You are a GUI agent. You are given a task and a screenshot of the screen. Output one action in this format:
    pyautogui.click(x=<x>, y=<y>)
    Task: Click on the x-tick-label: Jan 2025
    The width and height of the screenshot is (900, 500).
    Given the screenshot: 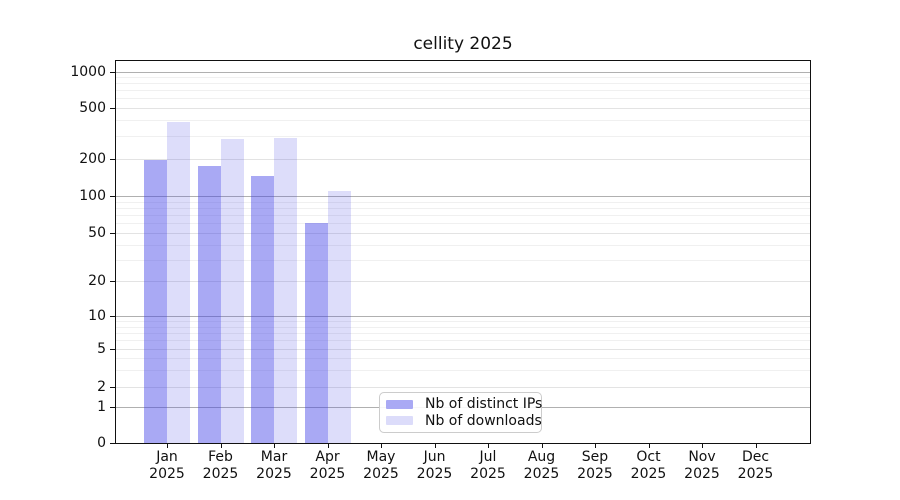 What is the action you would take?
    pyautogui.click(x=167, y=465)
    